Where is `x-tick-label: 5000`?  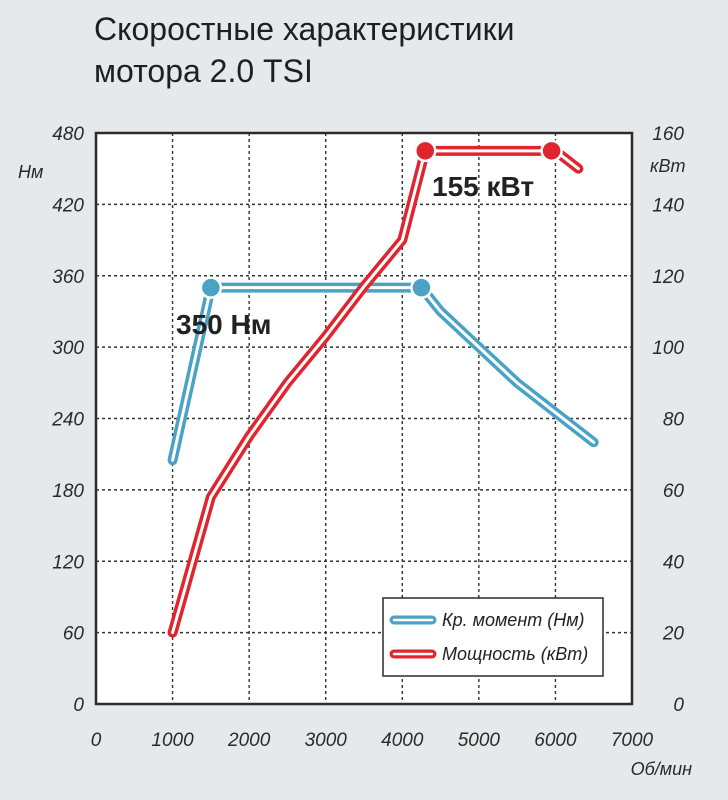
x-tick-label: 5000 is located at coordinates (479, 740).